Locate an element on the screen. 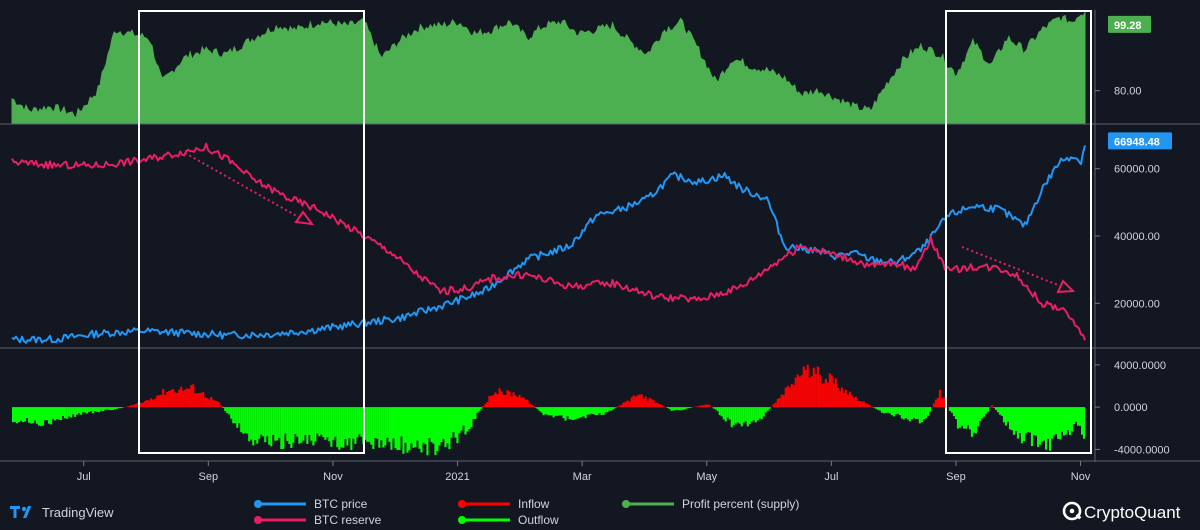 This screenshot has width=1200, height=530. y-tick-label: 20000.00 is located at coordinates (1137, 304).